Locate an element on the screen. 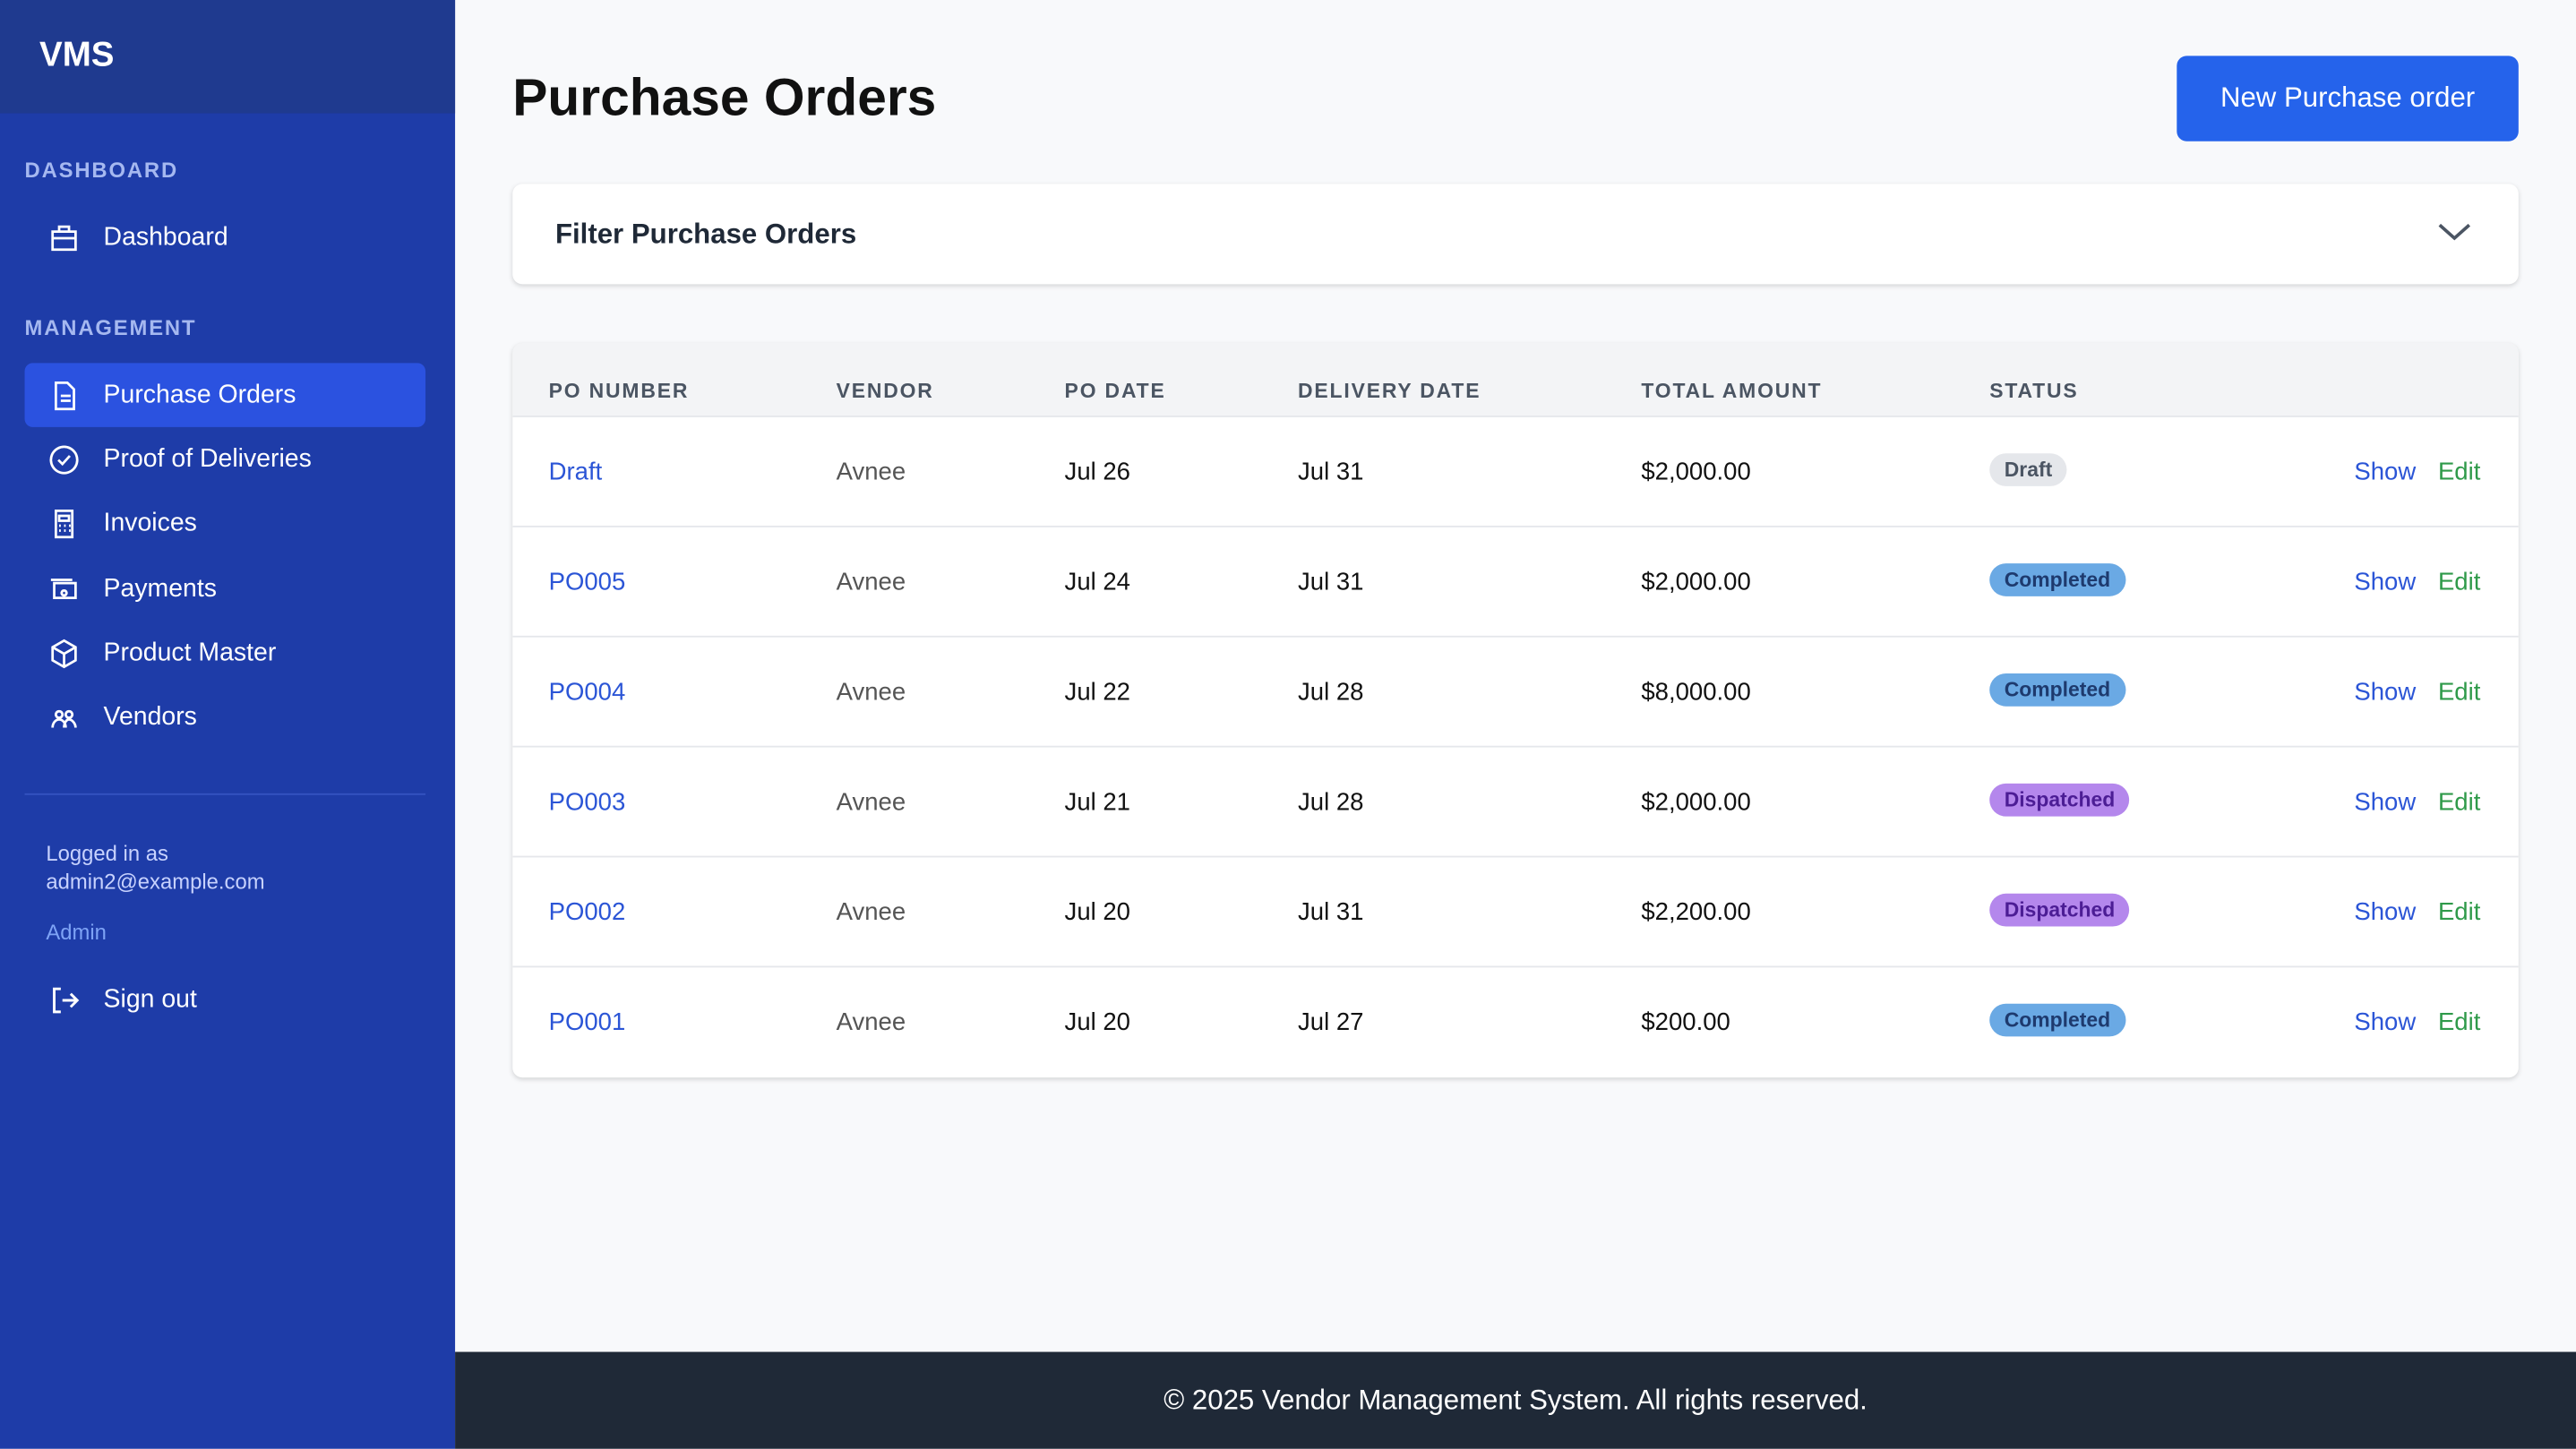  cell: Jul 26 is located at coordinates (1097, 472).